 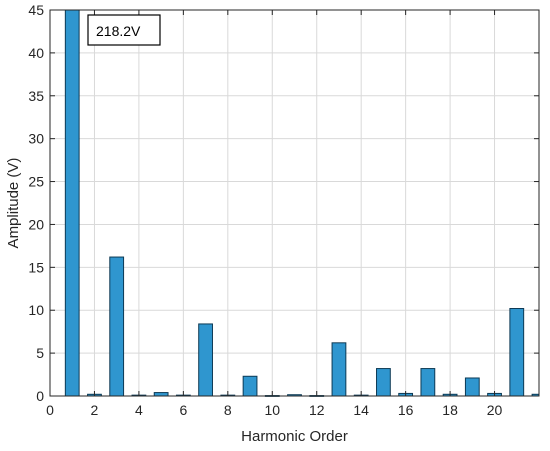 What do you see at coordinates (13, 203) in the screenshot?
I see `y-axis-label: Amplitude (V)` at bounding box center [13, 203].